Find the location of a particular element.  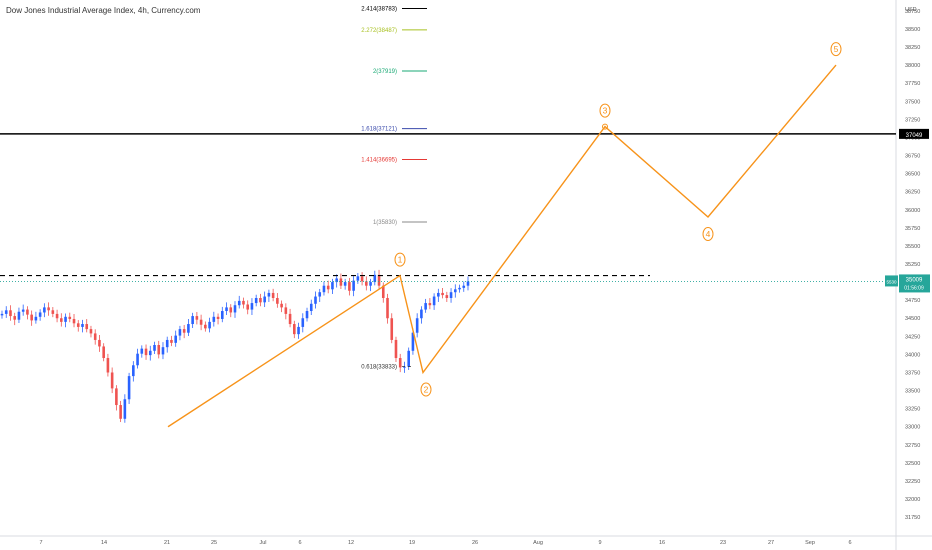

price-axis-tick: 35250 is located at coordinates (912, 265).